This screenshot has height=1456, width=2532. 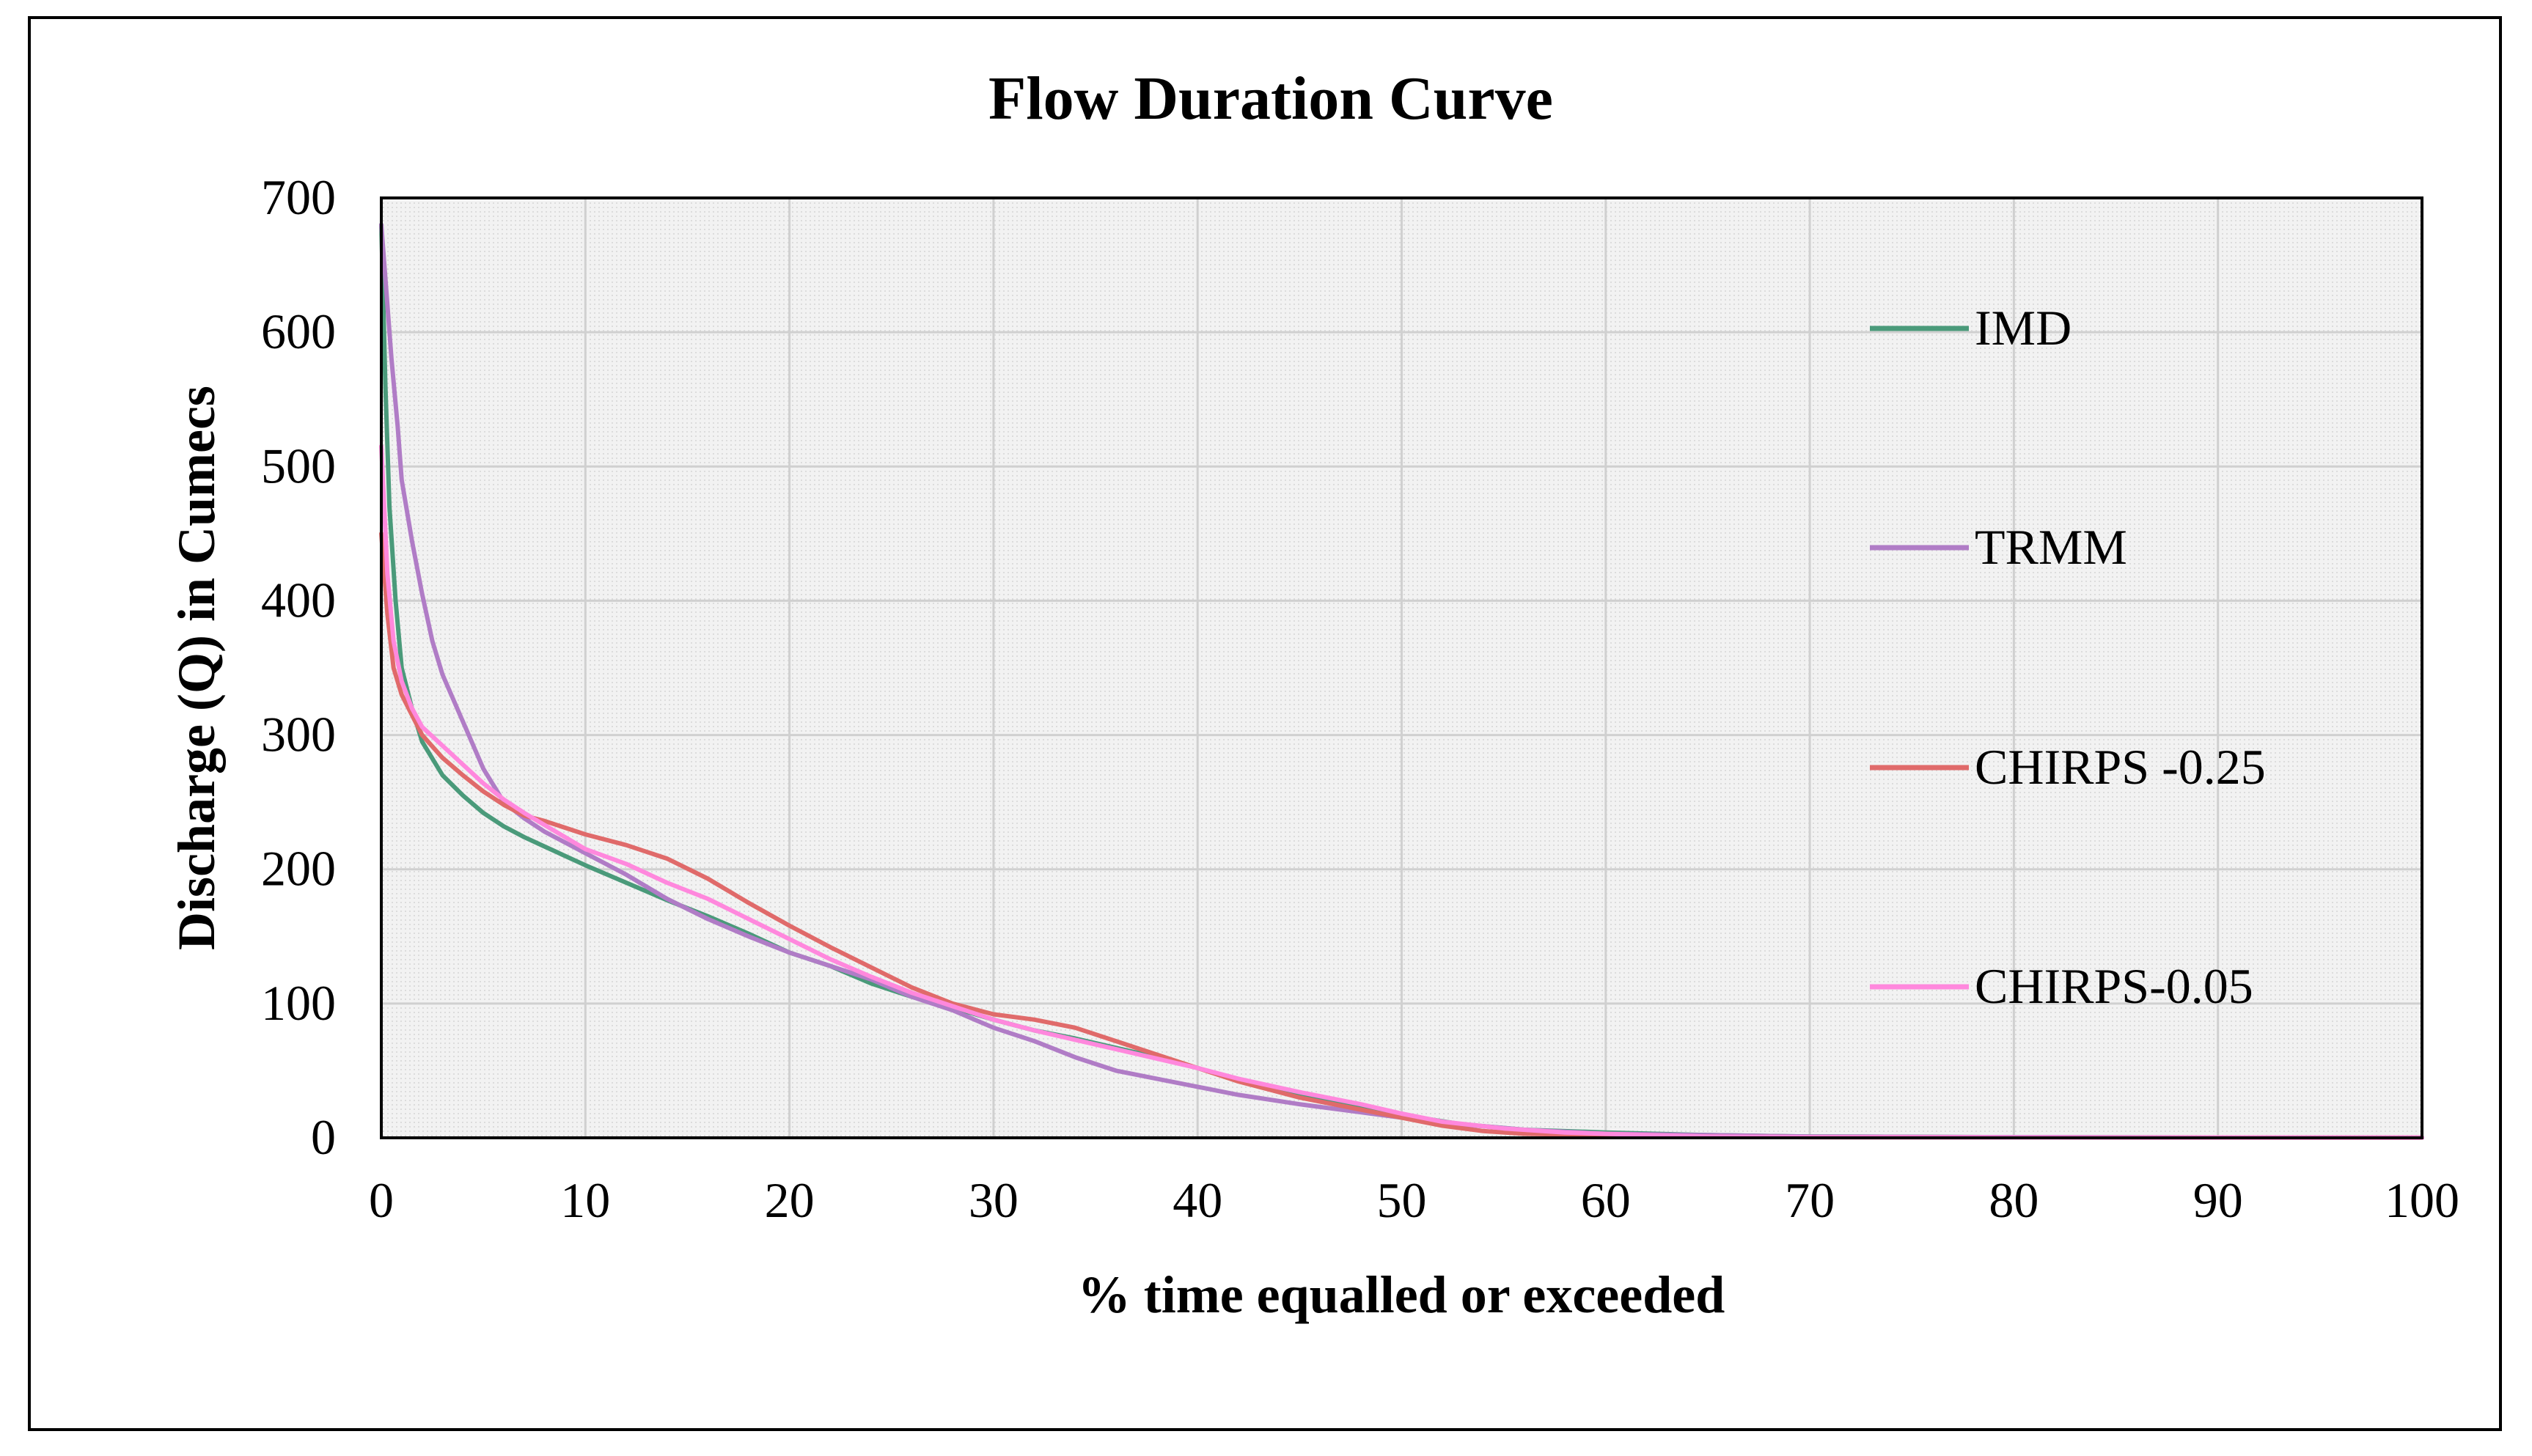 I want to click on x-tick-label: 40, so click(x=1197, y=1200).